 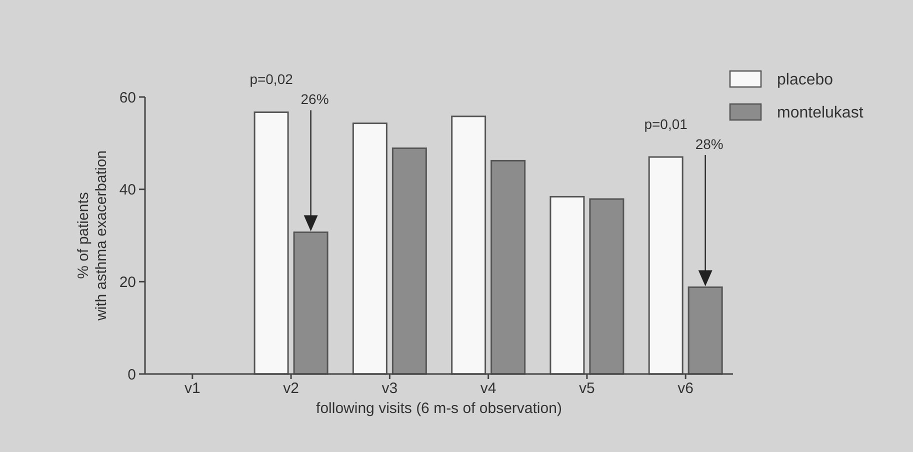 What do you see at coordinates (127, 190) in the screenshot?
I see `y-tick-label: 40` at bounding box center [127, 190].